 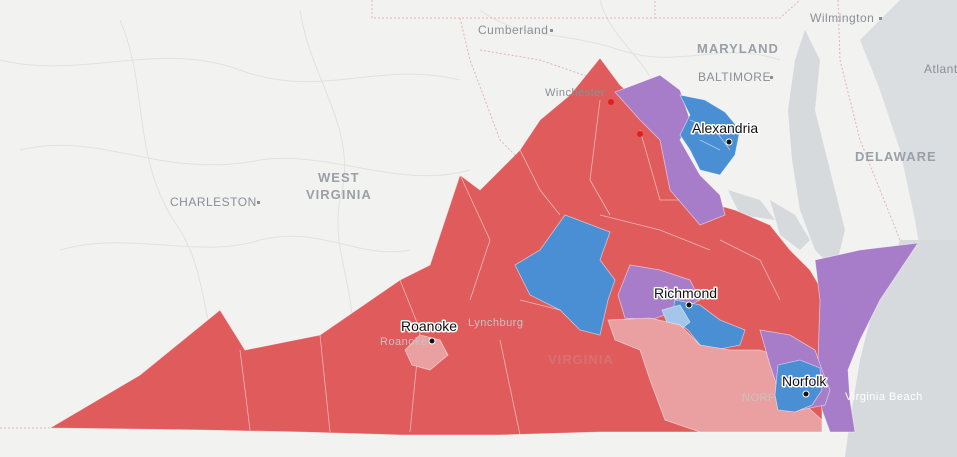 What do you see at coordinates (771, 77) in the screenshot?
I see `city-dot-baltimore` at bounding box center [771, 77].